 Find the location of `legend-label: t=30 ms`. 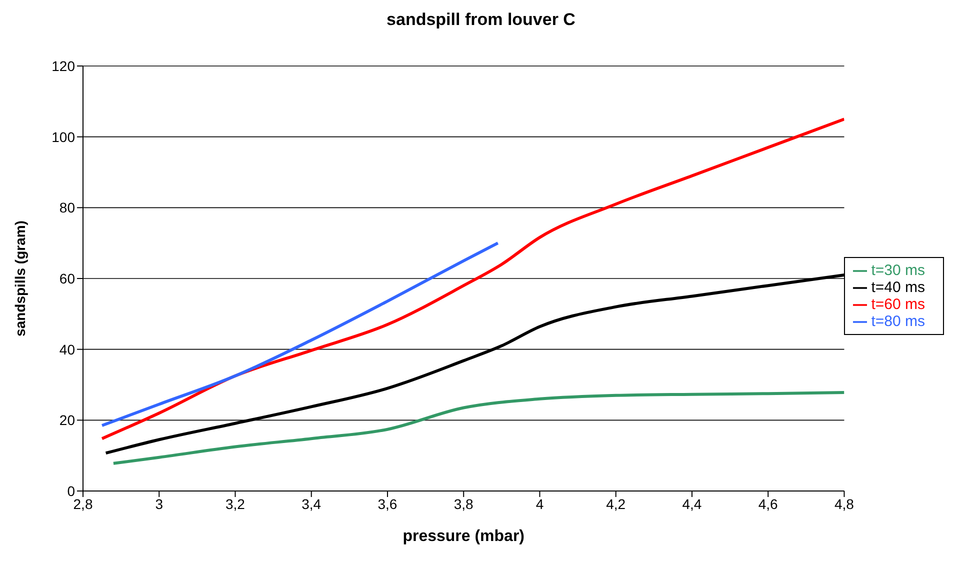

legend-label: t=30 ms is located at coordinates (898, 270).